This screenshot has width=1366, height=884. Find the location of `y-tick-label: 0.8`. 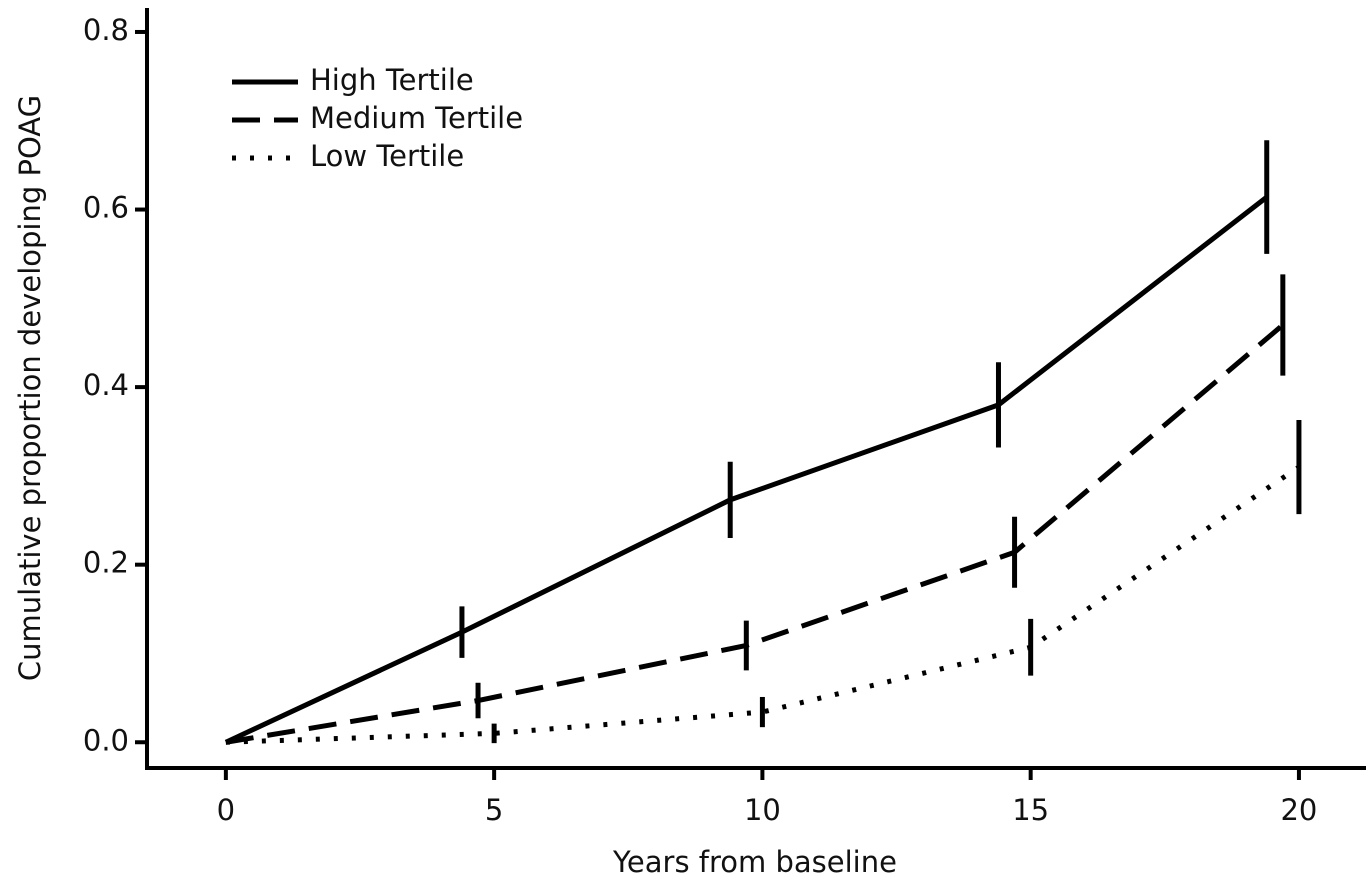

y-tick-label: 0.8 is located at coordinates (106, 30).